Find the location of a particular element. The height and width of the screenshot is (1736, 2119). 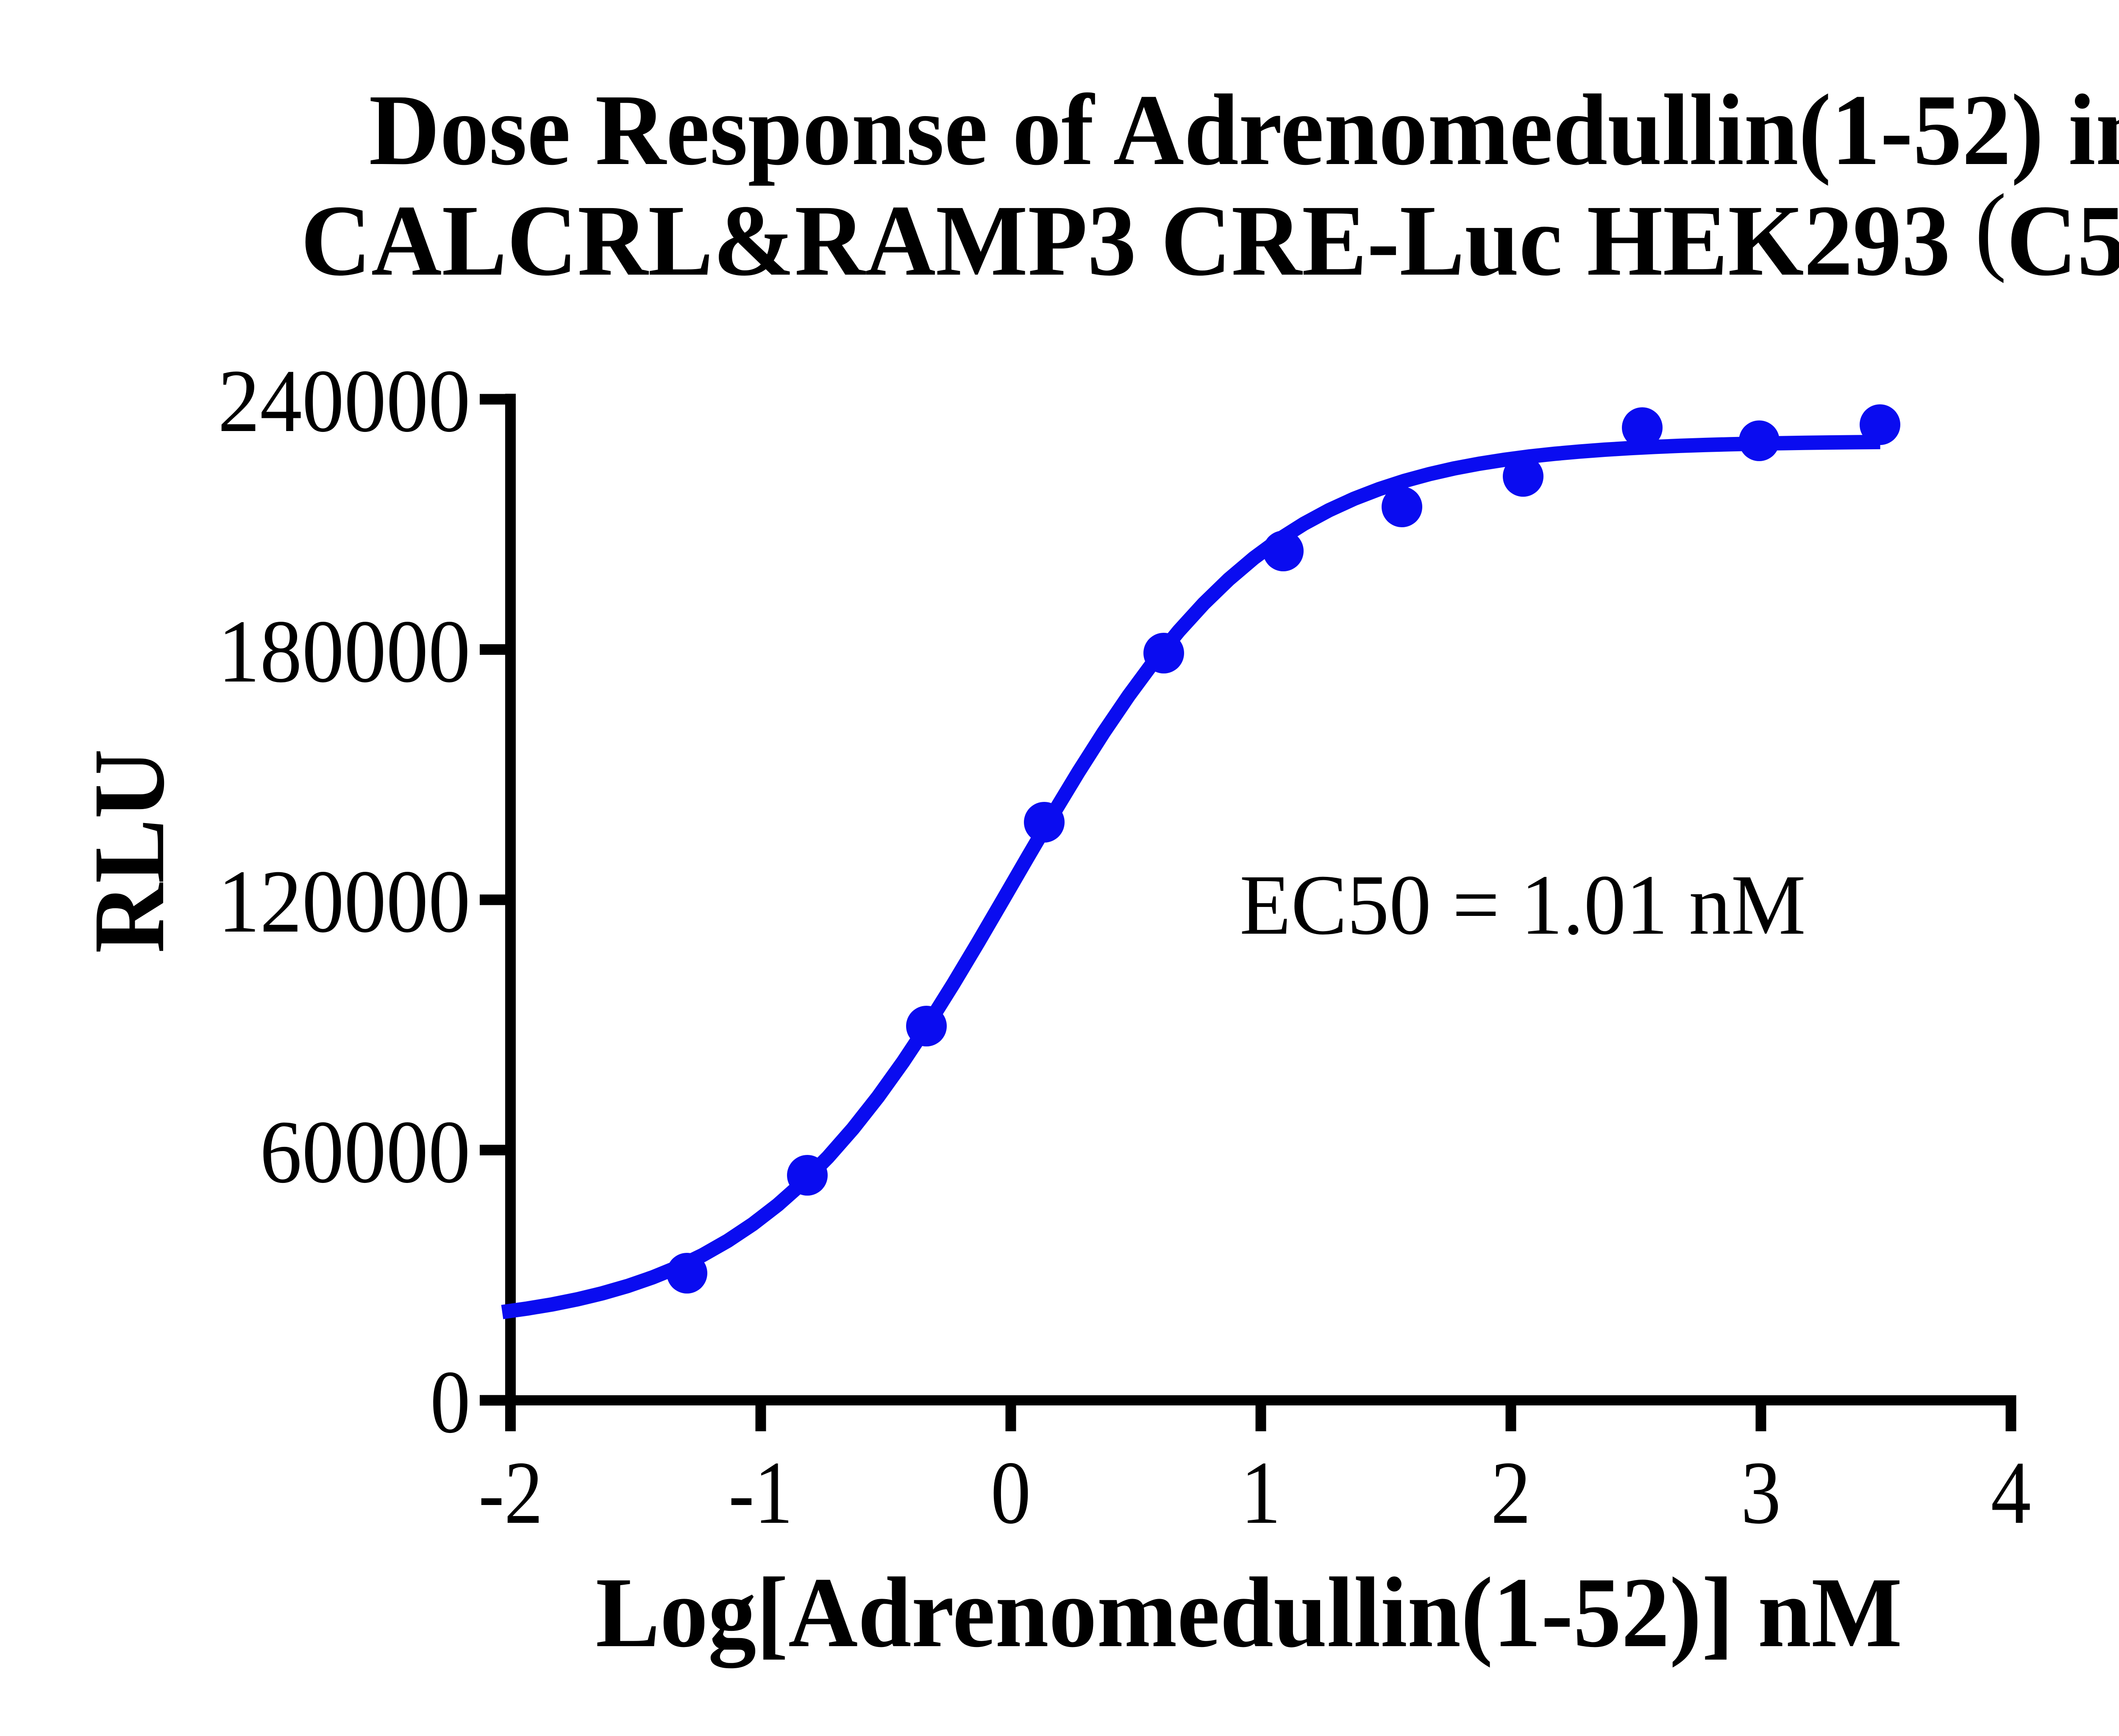

svg-text: Log[Adrenomedullin(1-52)] nM is located at coordinates (1249, 1612).